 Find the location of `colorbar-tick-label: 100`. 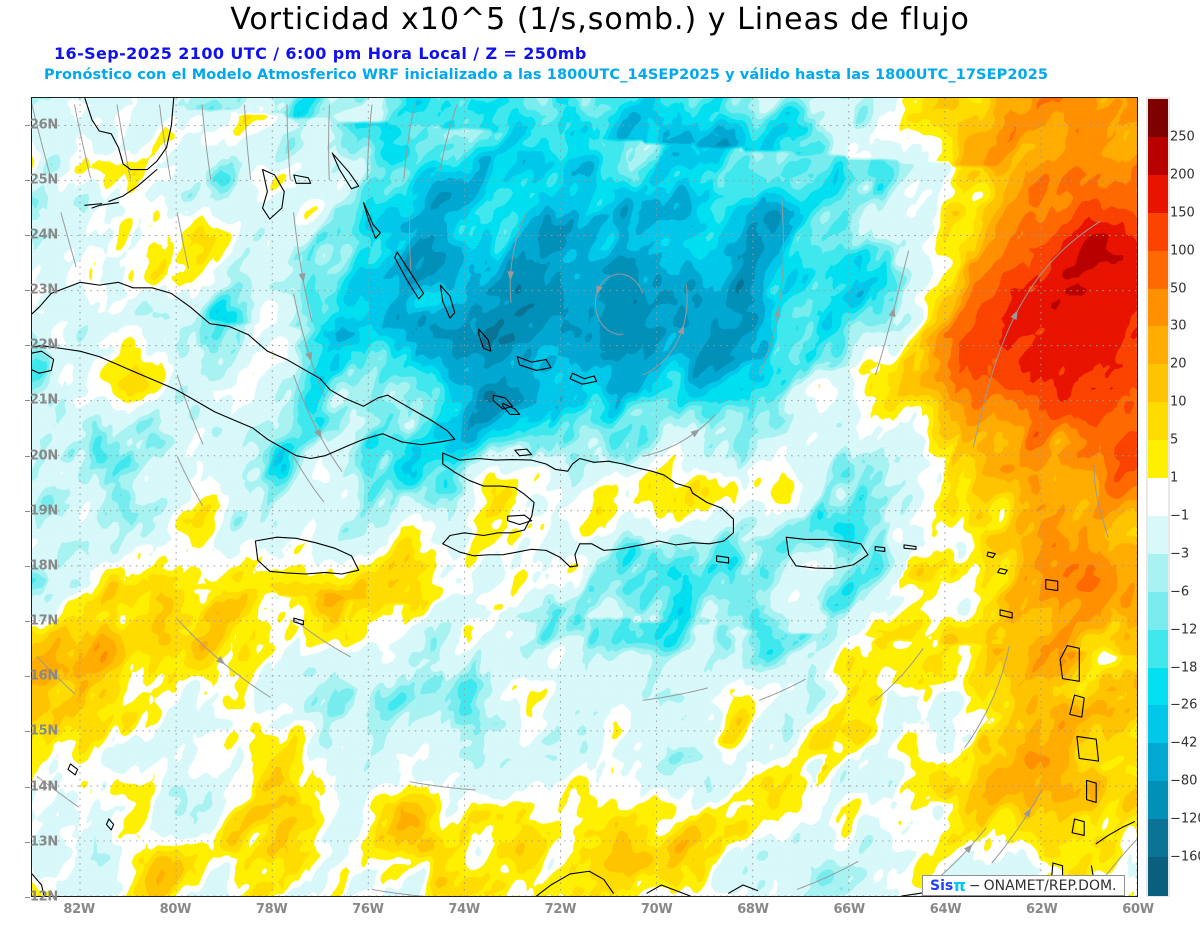

colorbar-tick-label: 100 is located at coordinates (1182, 250).